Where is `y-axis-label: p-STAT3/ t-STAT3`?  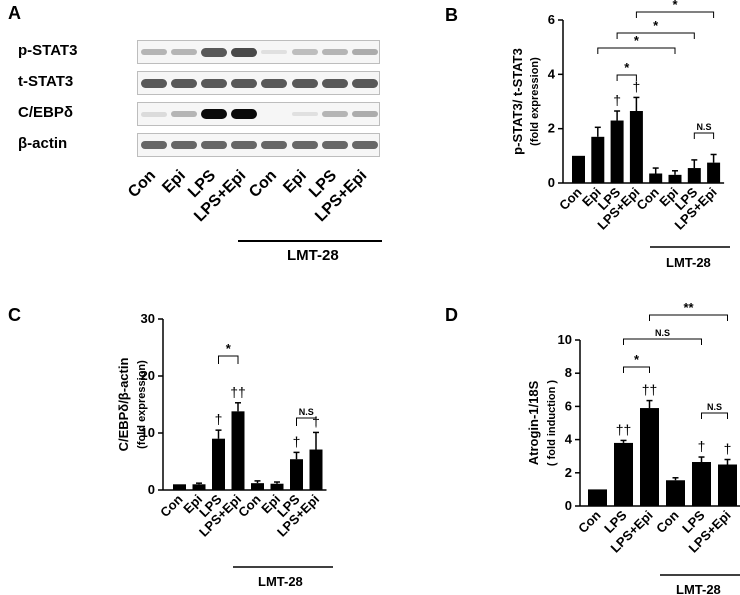 y-axis-label: p-STAT3/ t-STAT3 is located at coordinates (517, 101).